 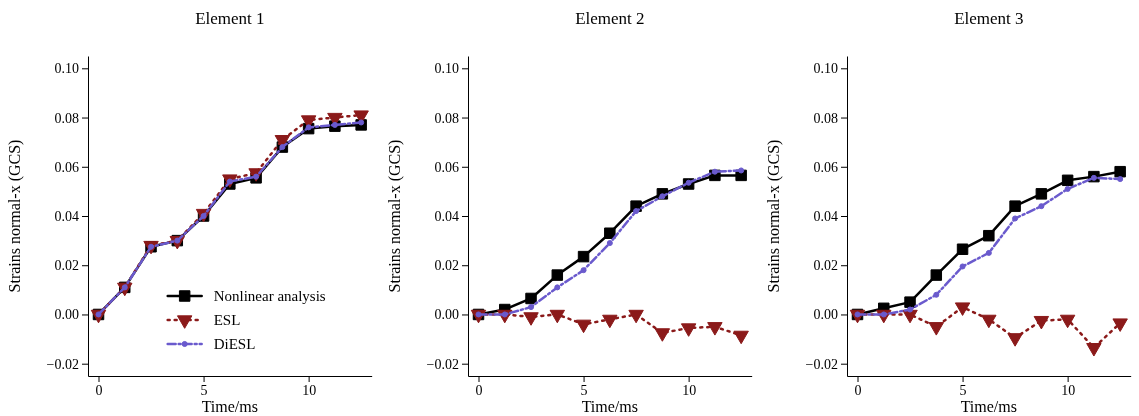 I want to click on legend-label: ESL, so click(x=227, y=320).